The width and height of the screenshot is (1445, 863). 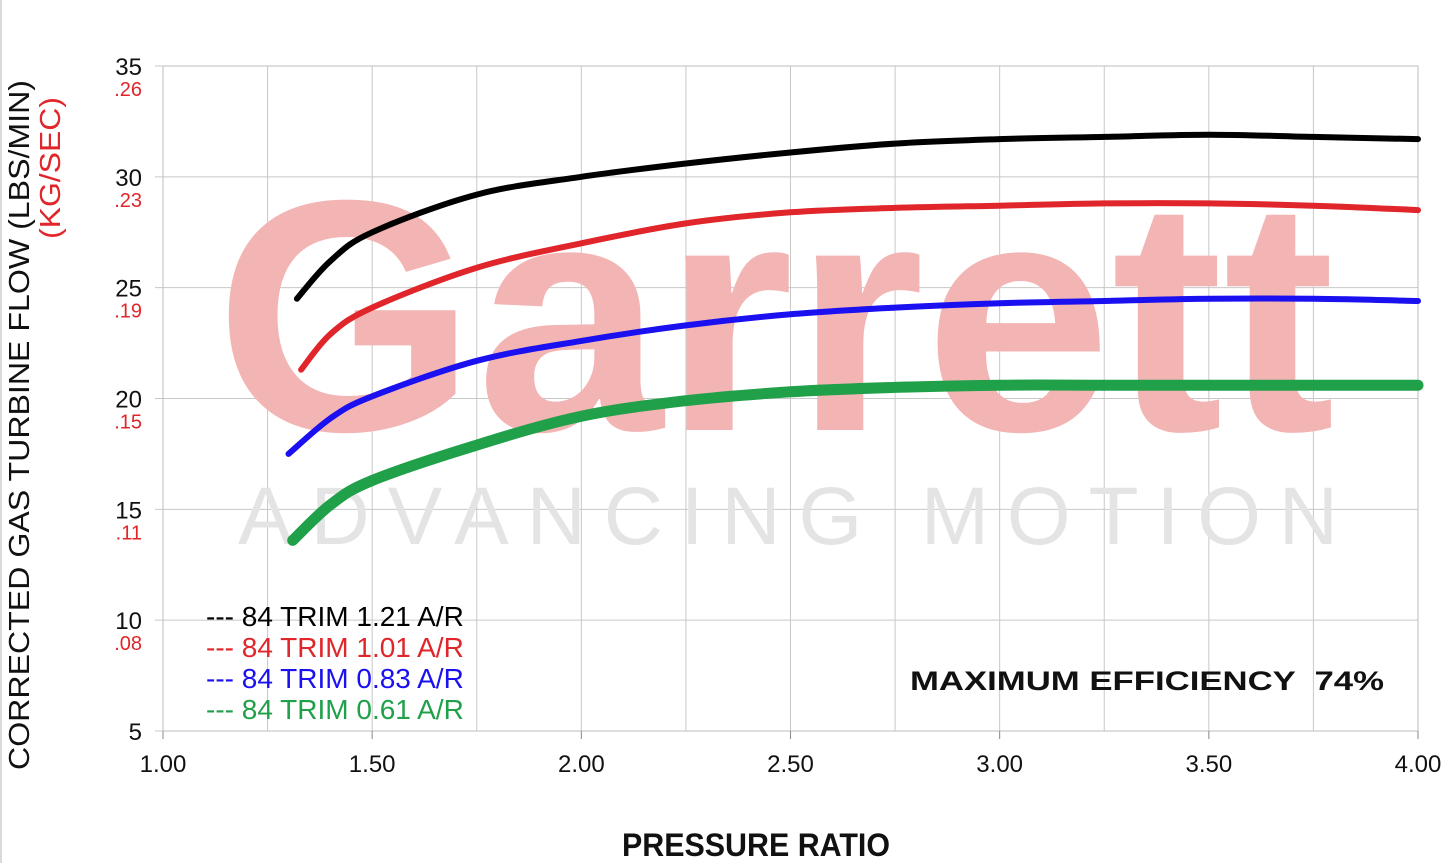 I want to click on x-tick-label: 1.00, so click(x=163, y=764).